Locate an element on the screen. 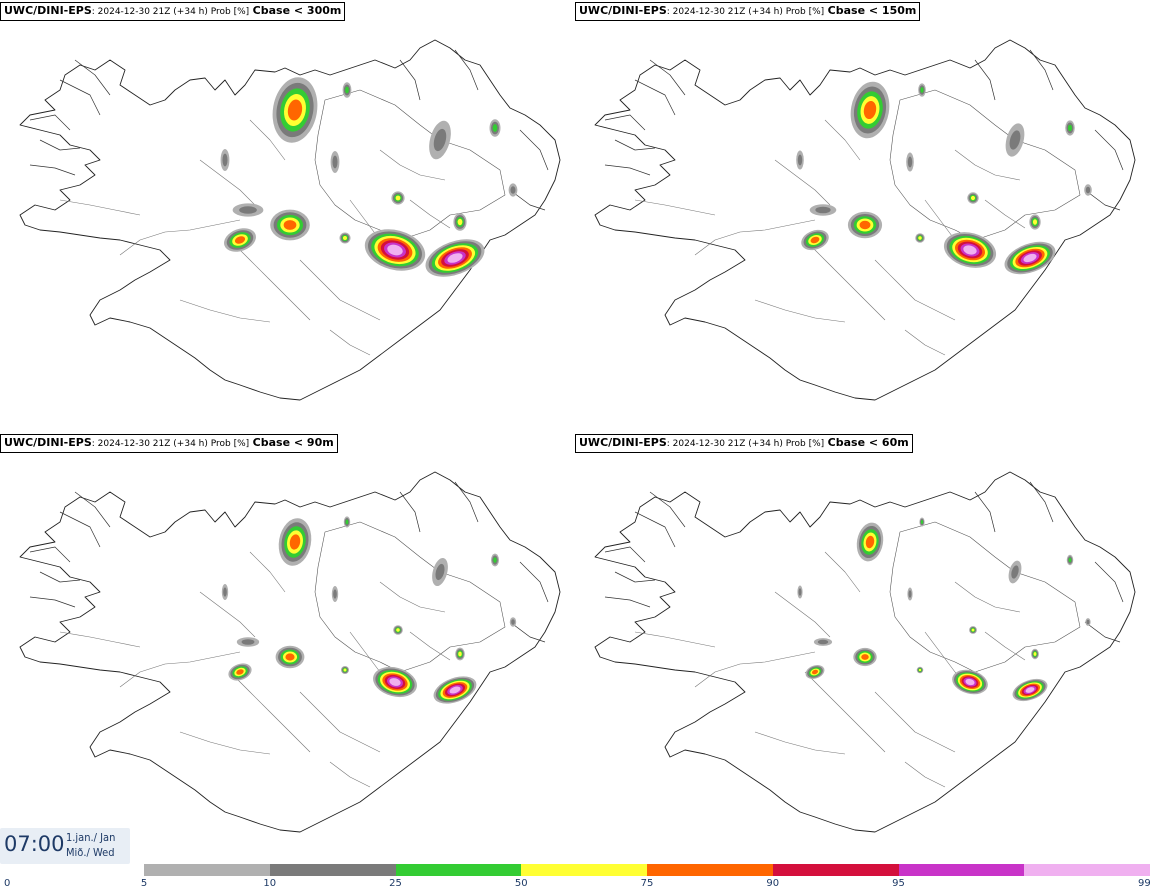 This screenshot has width=1150, height=891. color-bar-tick: 25 is located at coordinates (395, 883).